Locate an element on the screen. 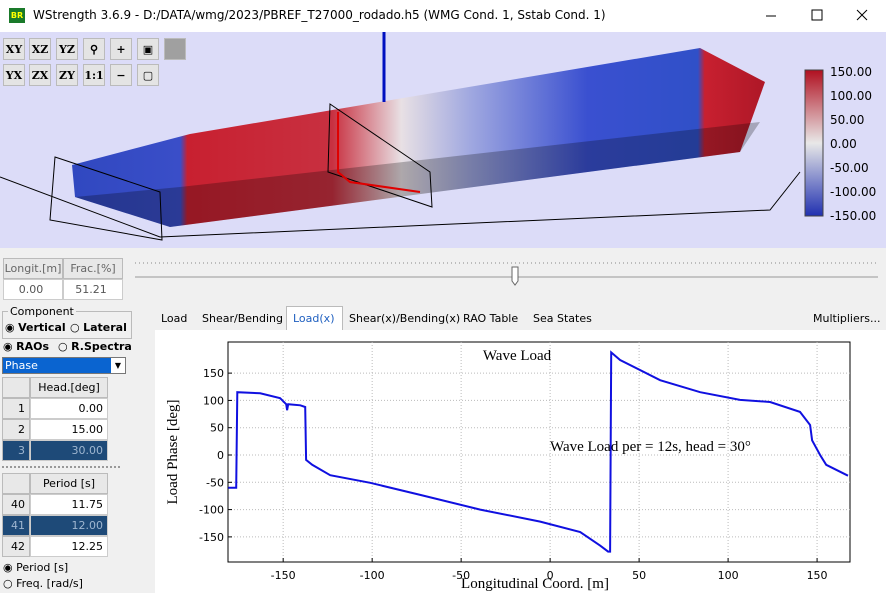 This screenshot has height=593, width=886. radio: ○ R.Spectra is located at coordinates (95, 346).